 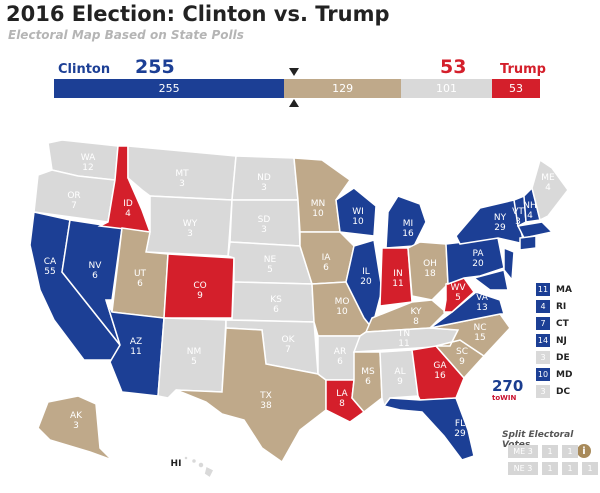 I want to click on page-subtitle: Electoral Map Based on State Polls, so click(x=126, y=35).